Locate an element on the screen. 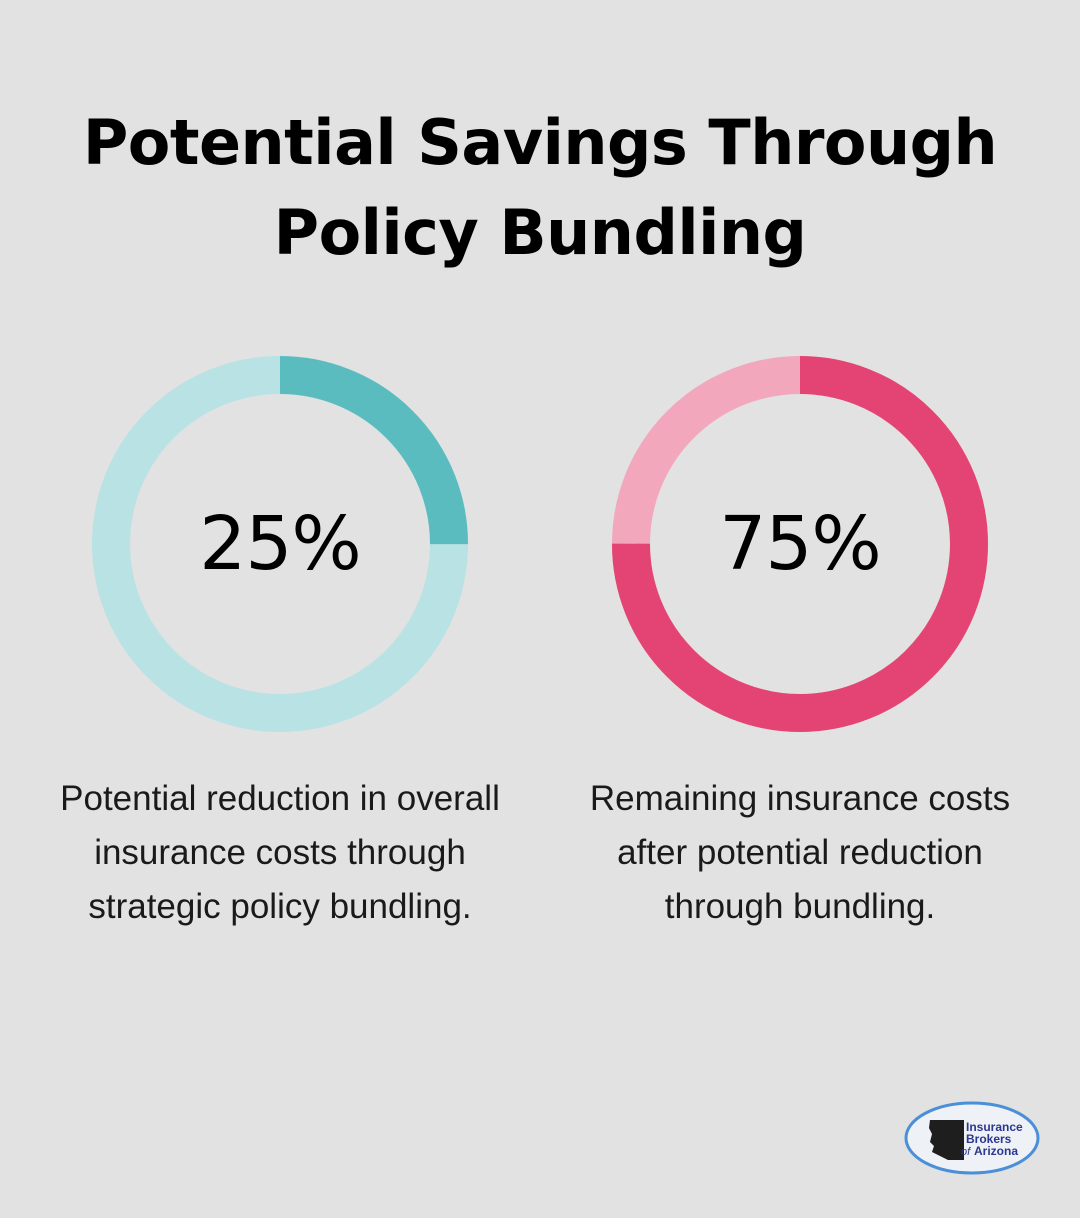 The image size is (1080, 1218). logo-line-3-prefix: of is located at coordinates (966, 1152).